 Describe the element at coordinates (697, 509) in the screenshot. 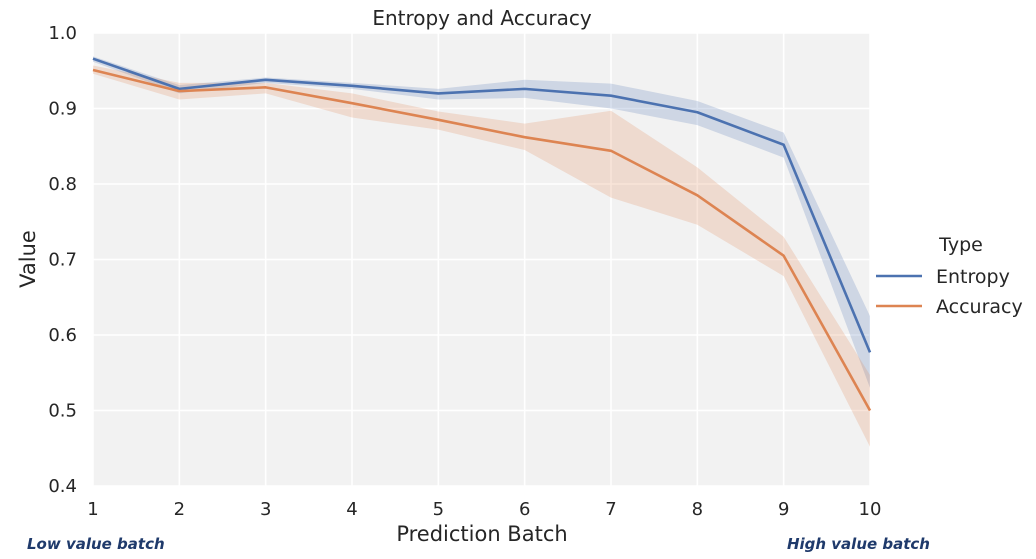

I see `x-tick-label: 8` at that location.